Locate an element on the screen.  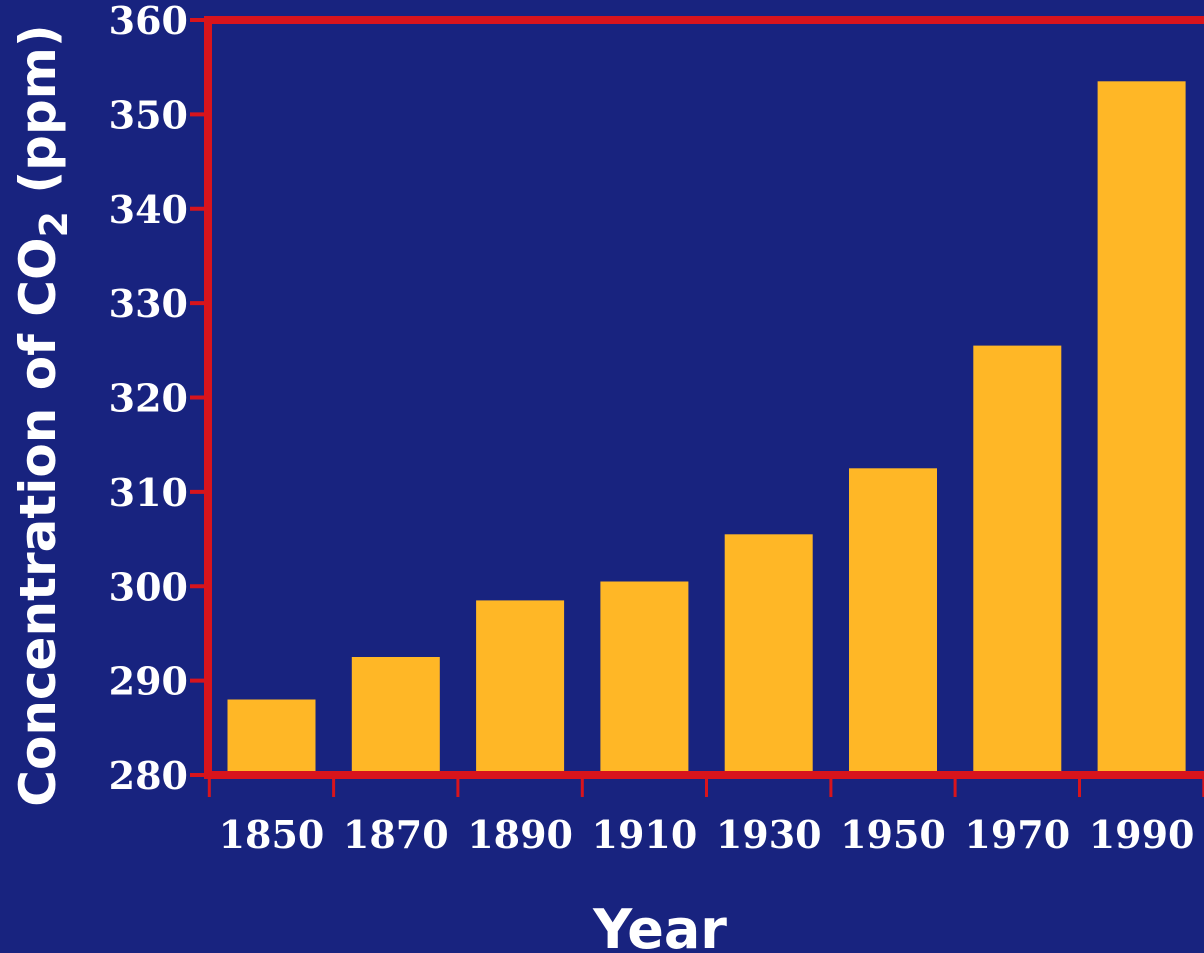
y-tick-label-330: 330 is located at coordinates (148, 303).